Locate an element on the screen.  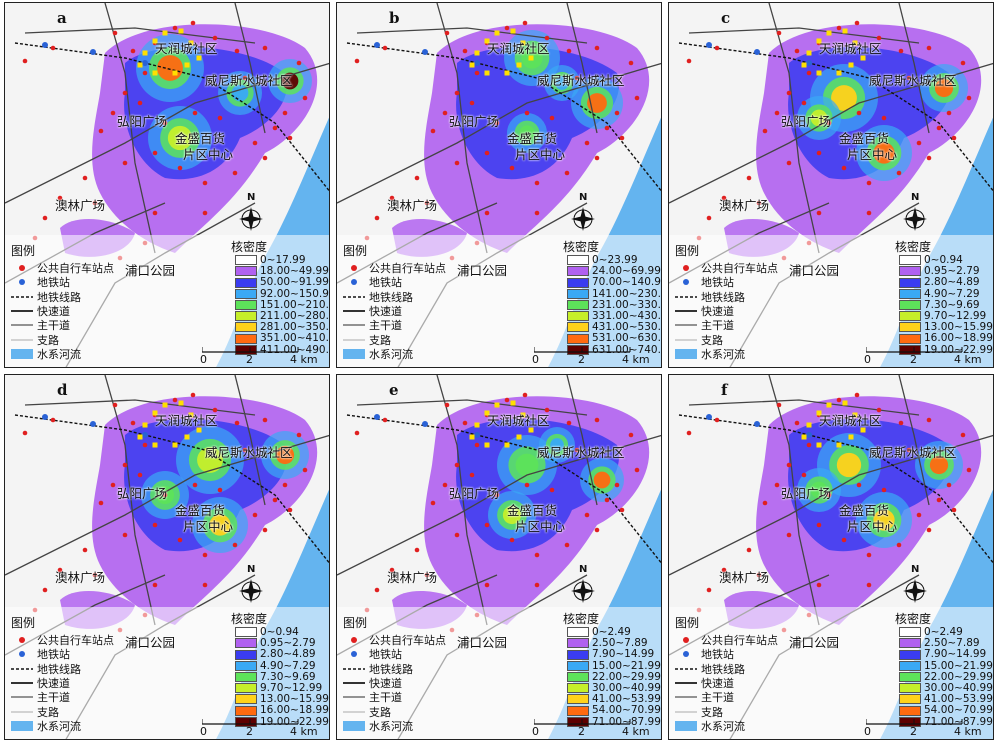
density-class: 0.95~2.79 is located at coordinates (275, 643).